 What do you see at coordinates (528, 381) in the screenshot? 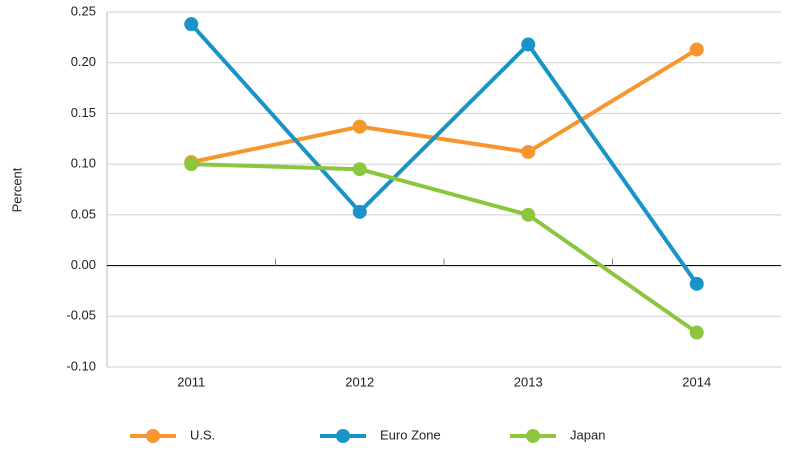
I see `x-tick-label: 2013` at bounding box center [528, 381].